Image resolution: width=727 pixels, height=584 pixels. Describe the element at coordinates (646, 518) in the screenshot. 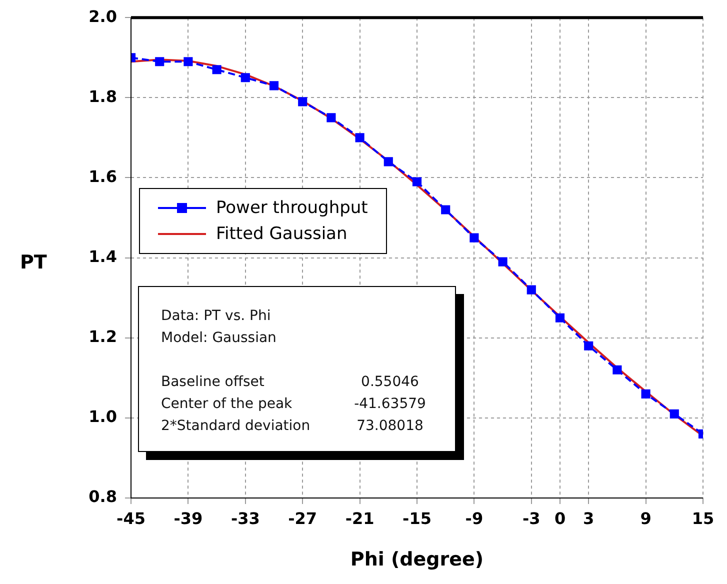

I see `x-tick-label: 9` at that location.